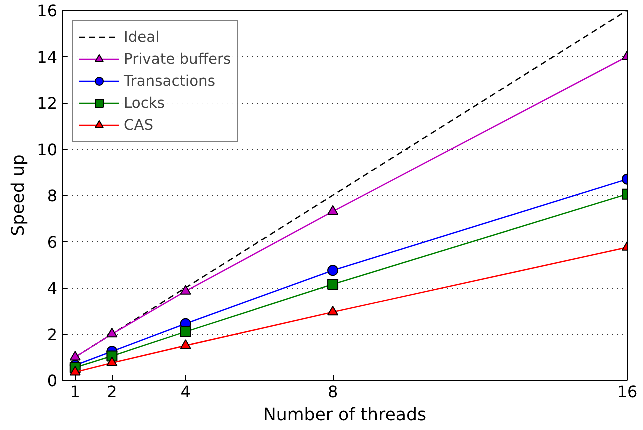  I want to click on x-tick-label: 2, so click(112, 392).